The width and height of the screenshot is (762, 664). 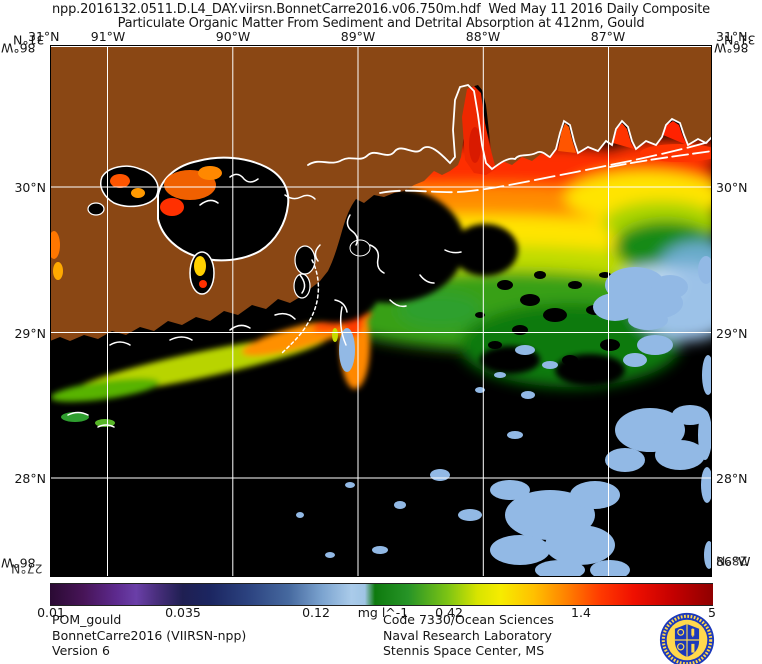 I want to click on bays-and-inlets, so click(x=587, y=130).